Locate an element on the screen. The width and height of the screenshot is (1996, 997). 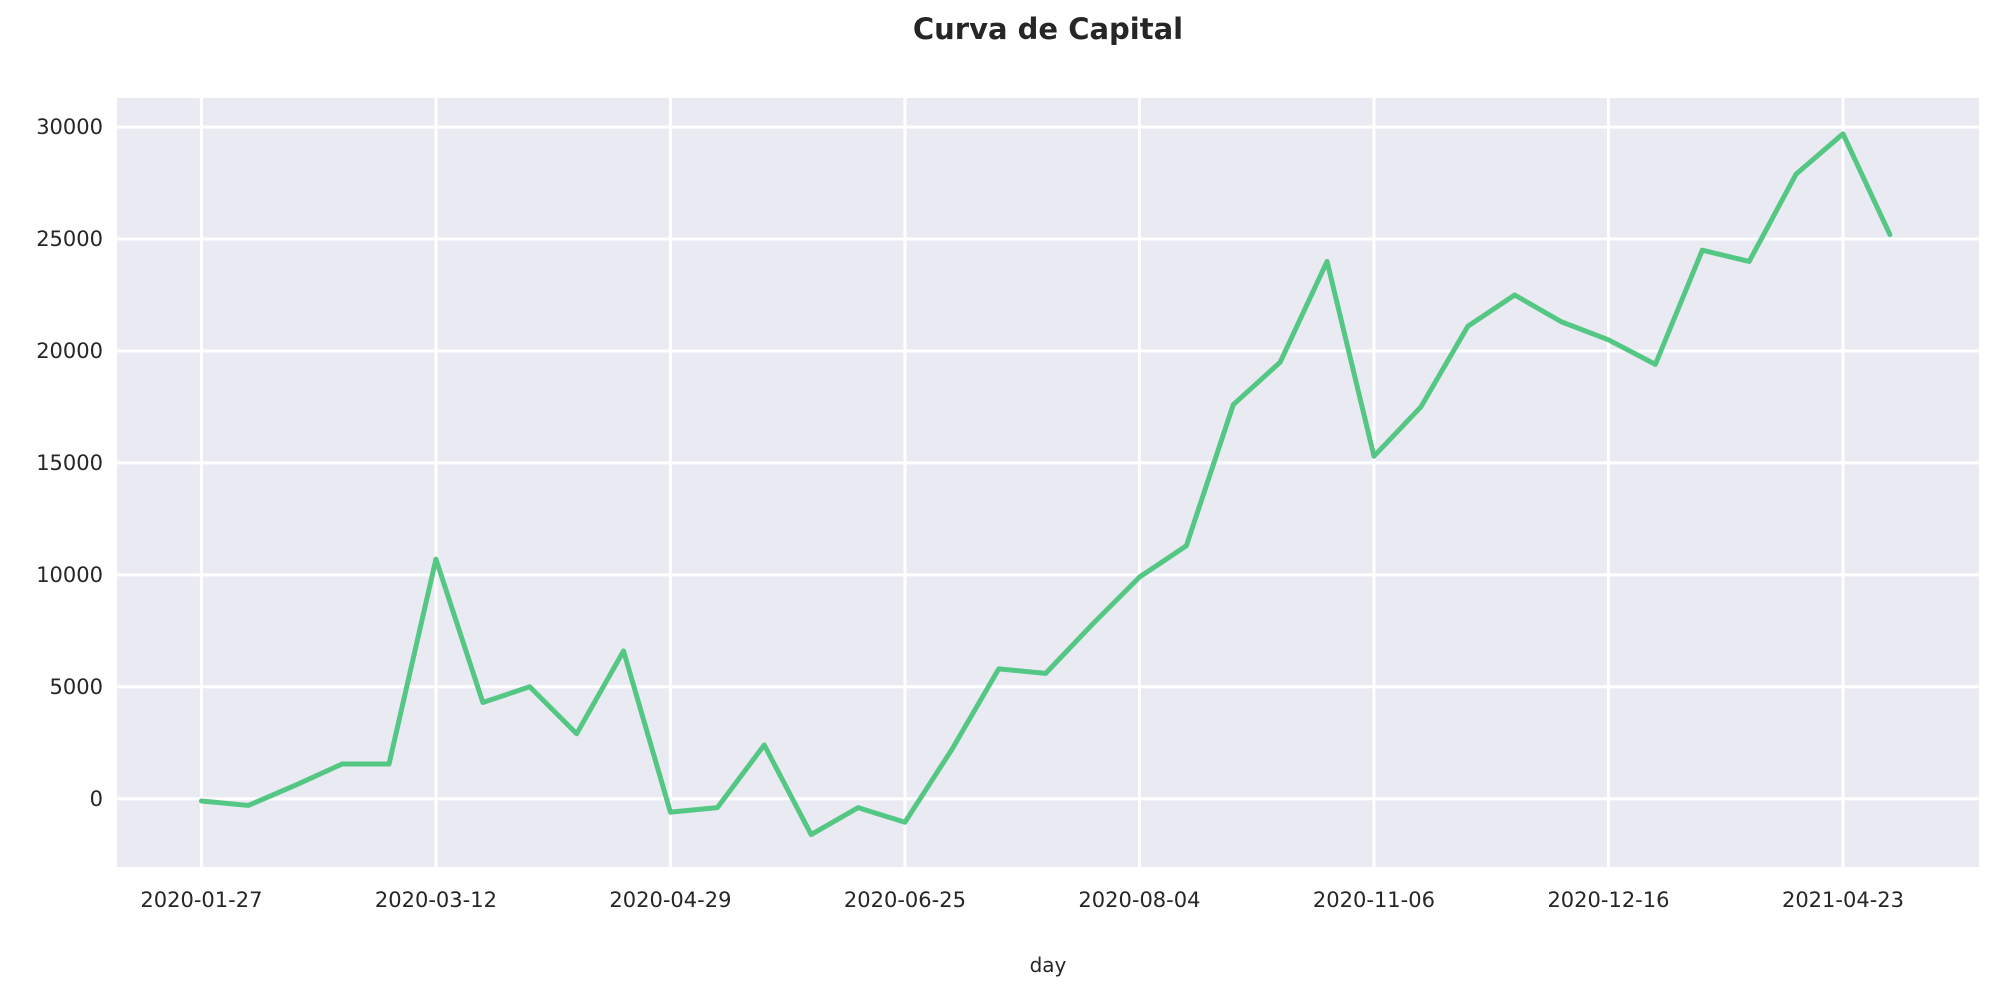
y-tick-label: 0 is located at coordinates (96, 798).